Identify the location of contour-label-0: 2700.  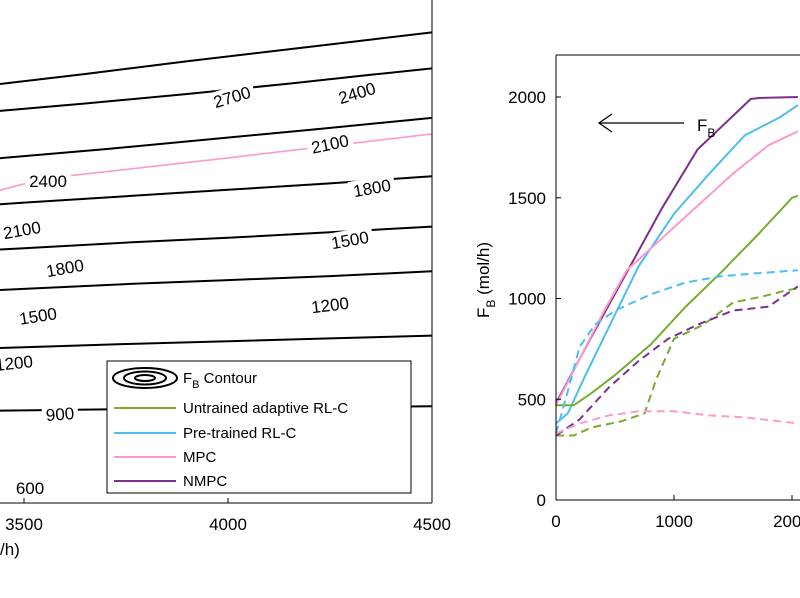
(232, 97).